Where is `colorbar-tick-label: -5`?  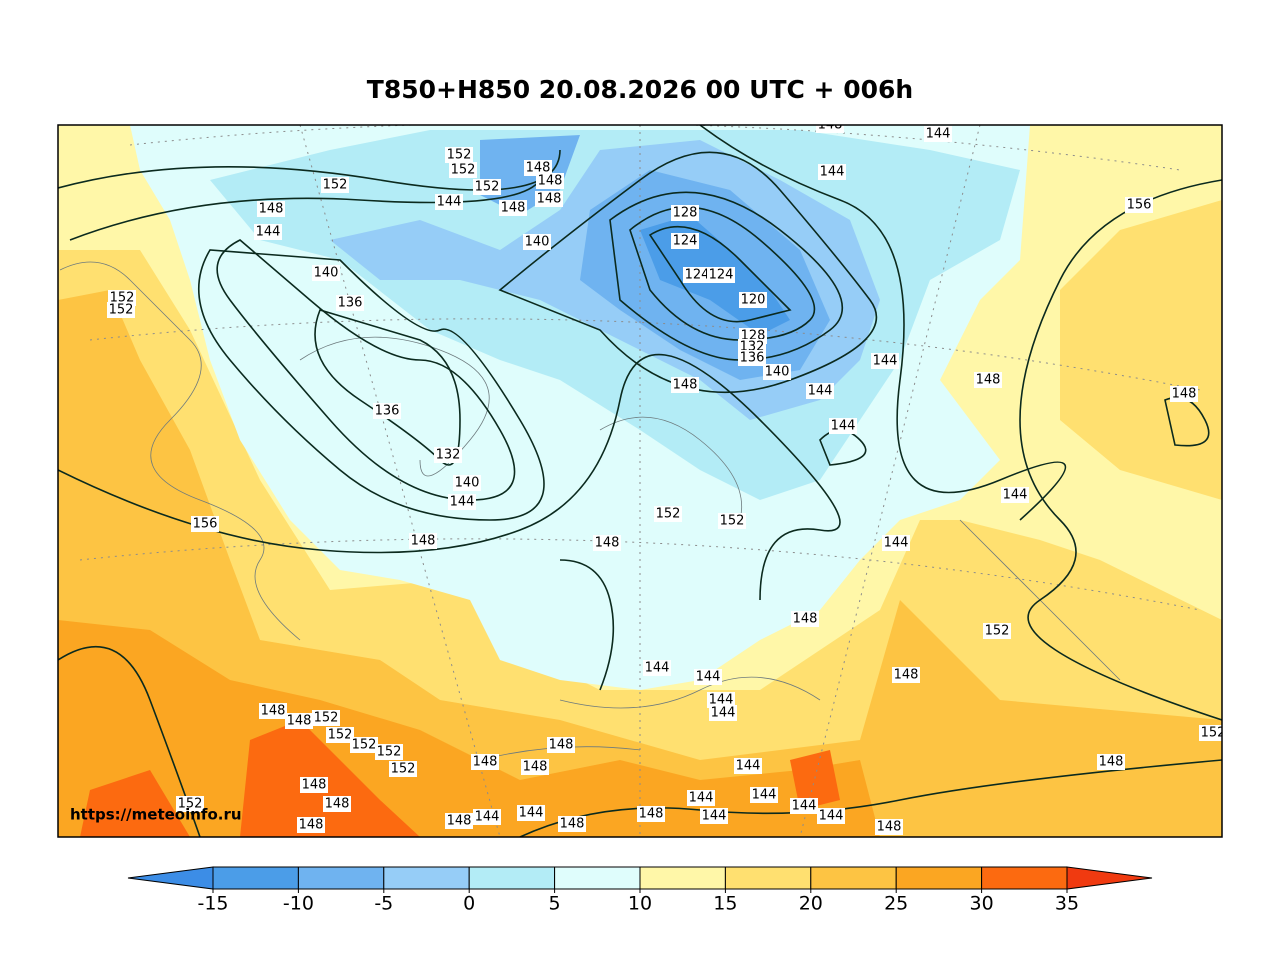 colorbar-tick-label: -5 is located at coordinates (383, 904).